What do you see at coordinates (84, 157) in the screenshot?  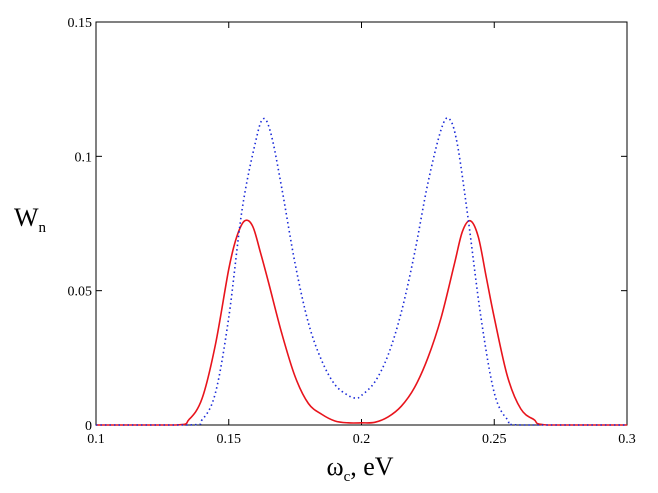 I see `y-tick-label: 0.1` at bounding box center [84, 157].